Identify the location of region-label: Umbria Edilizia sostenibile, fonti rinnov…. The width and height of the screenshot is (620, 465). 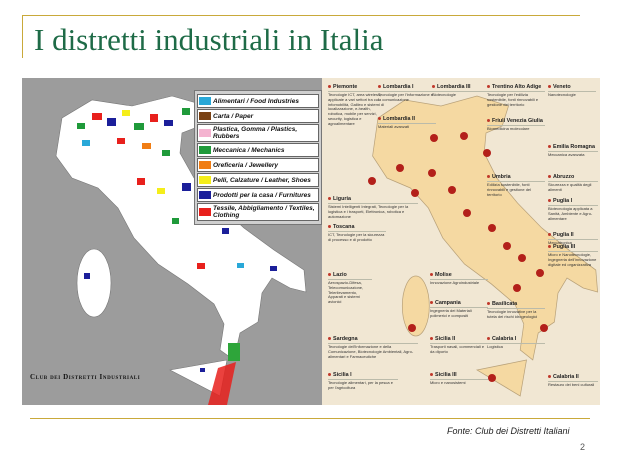
(516, 185).